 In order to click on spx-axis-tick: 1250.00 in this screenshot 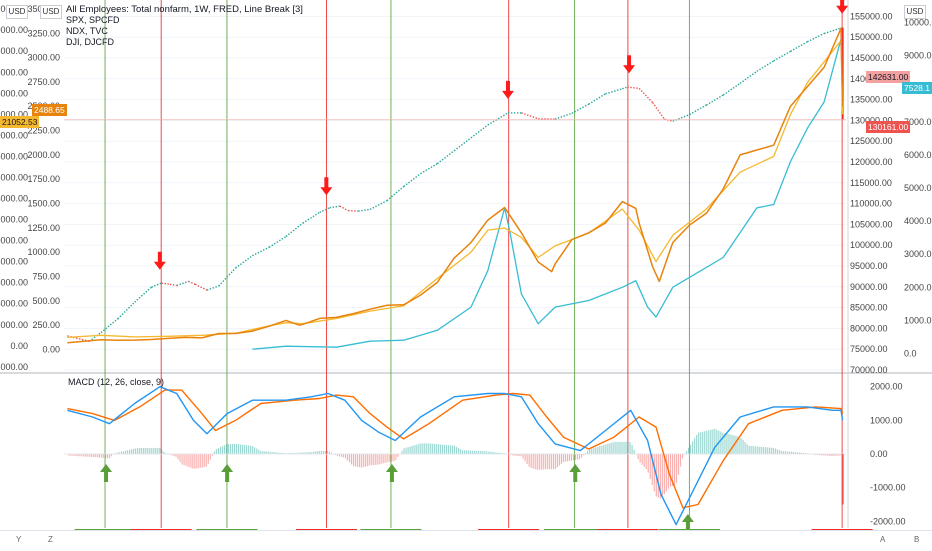, I will do `click(43, 228)`.